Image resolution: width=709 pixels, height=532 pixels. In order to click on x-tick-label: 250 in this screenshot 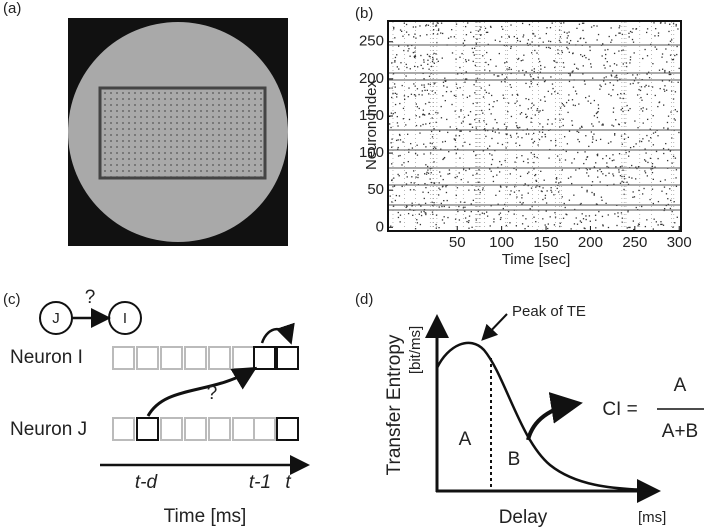, I will do `click(634, 242)`.